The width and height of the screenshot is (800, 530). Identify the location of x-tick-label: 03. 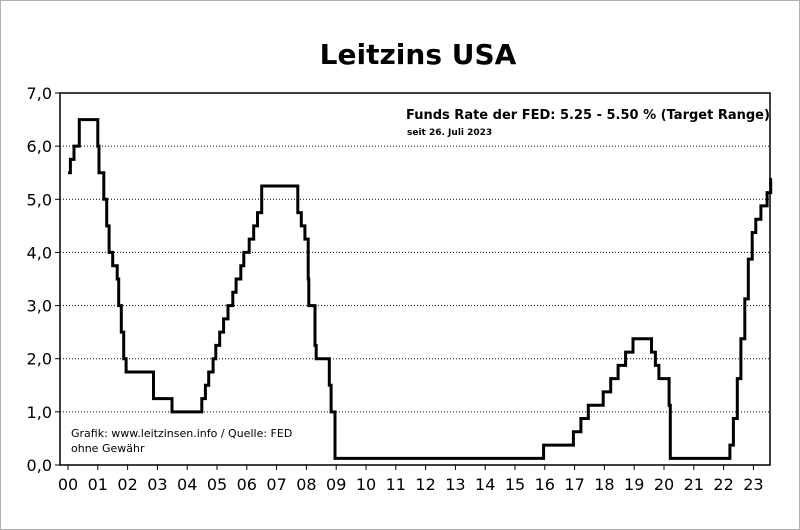
(157, 484).